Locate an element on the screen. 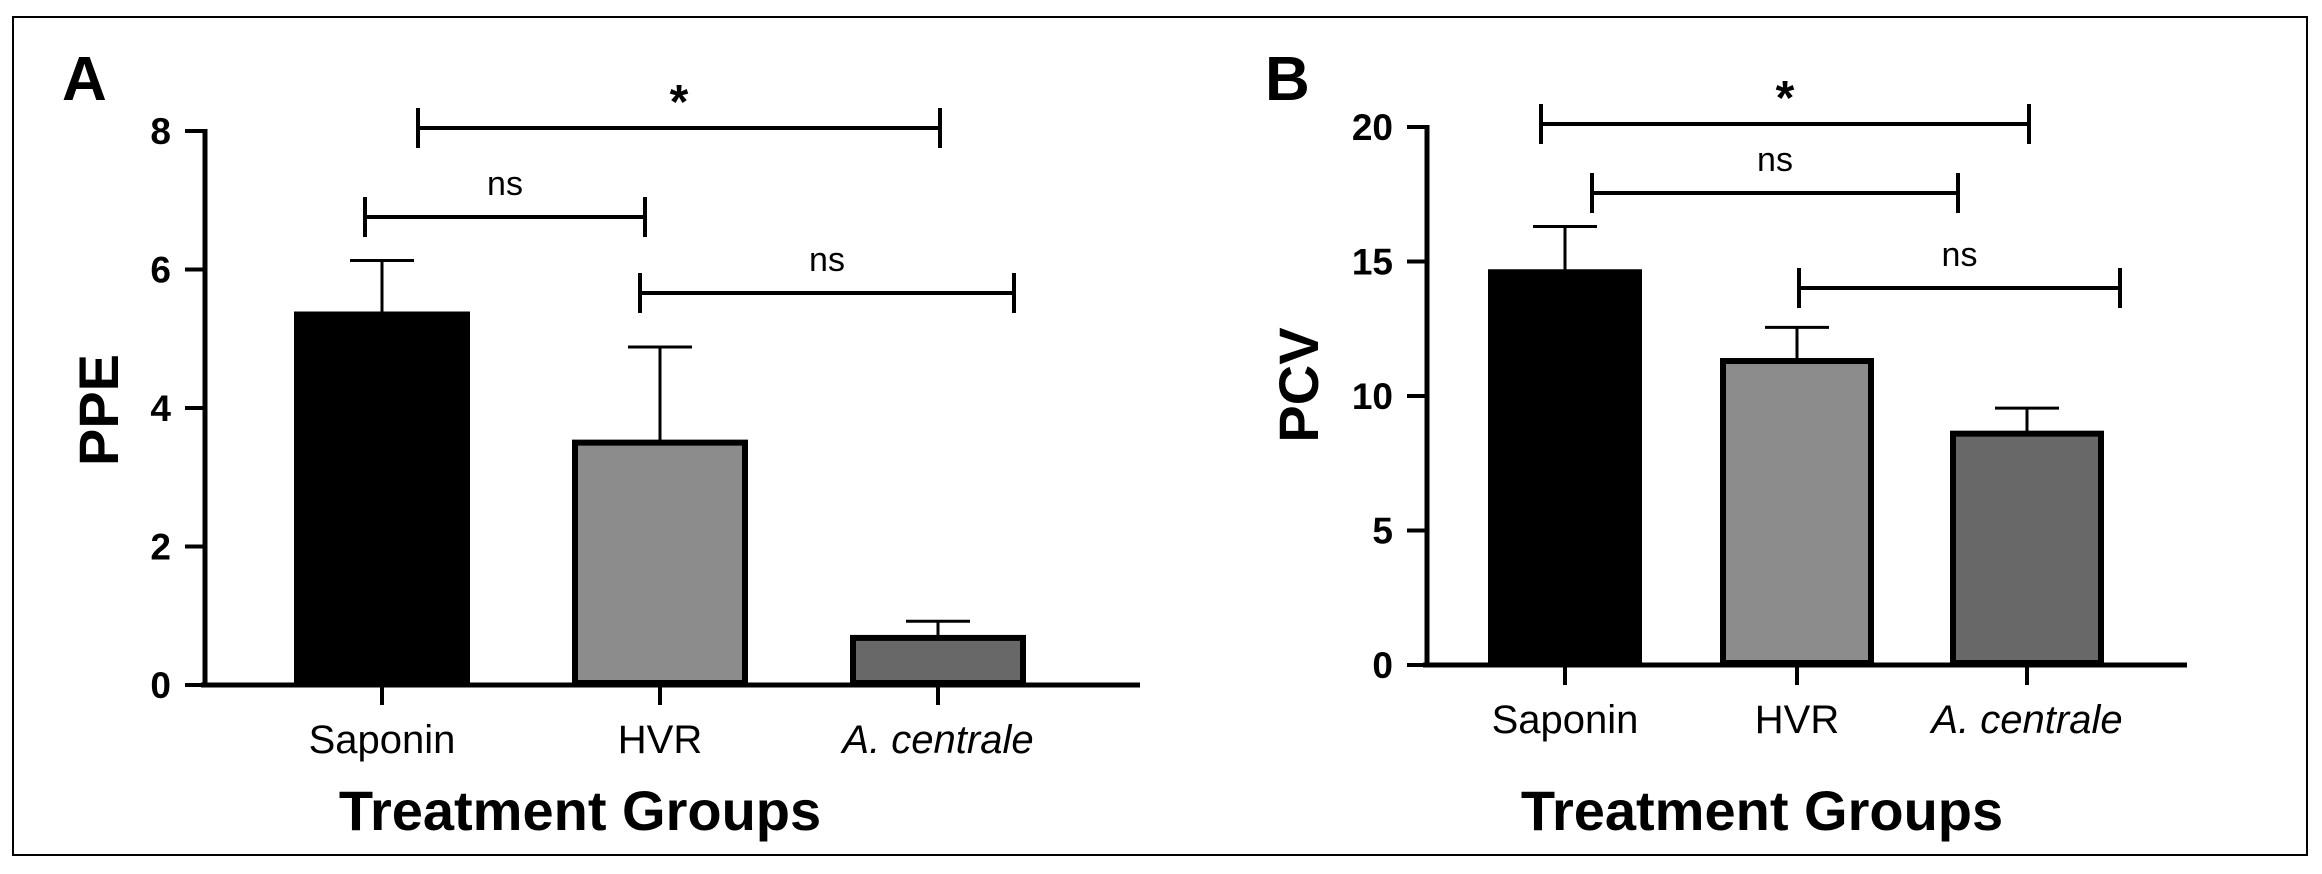  panel-b-category-label-saponin: Saponin is located at coordinates (1565, 720).